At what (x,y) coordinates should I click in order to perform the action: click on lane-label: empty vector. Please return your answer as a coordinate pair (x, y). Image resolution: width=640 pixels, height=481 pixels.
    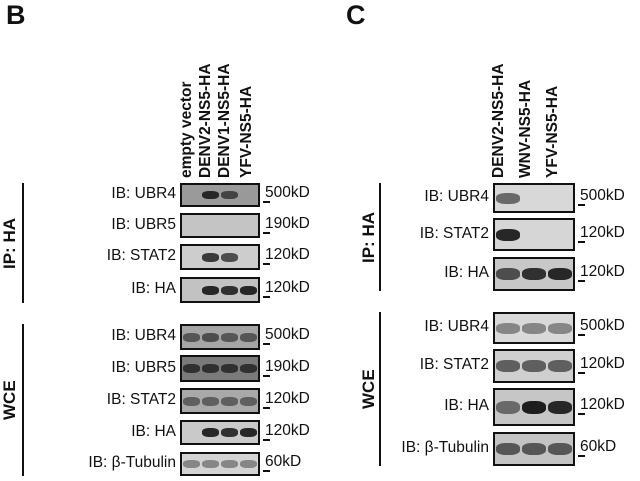
    Looking at the image, I should click on (186, 129).